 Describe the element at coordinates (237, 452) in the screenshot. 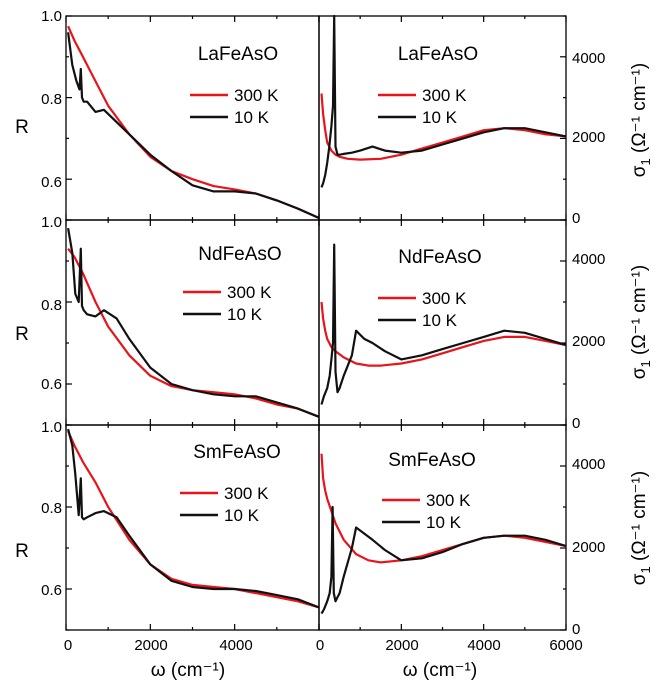

I see `panel-title-r-smfeaso: SmFeAsO` at that location.